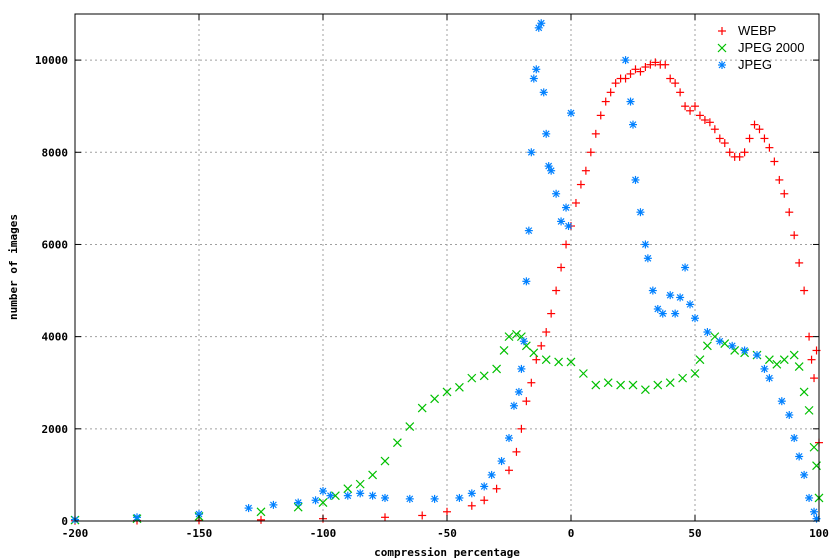 The image size is (839, 560). I want to click on y-tick-label: 6000, so click(55, 244).